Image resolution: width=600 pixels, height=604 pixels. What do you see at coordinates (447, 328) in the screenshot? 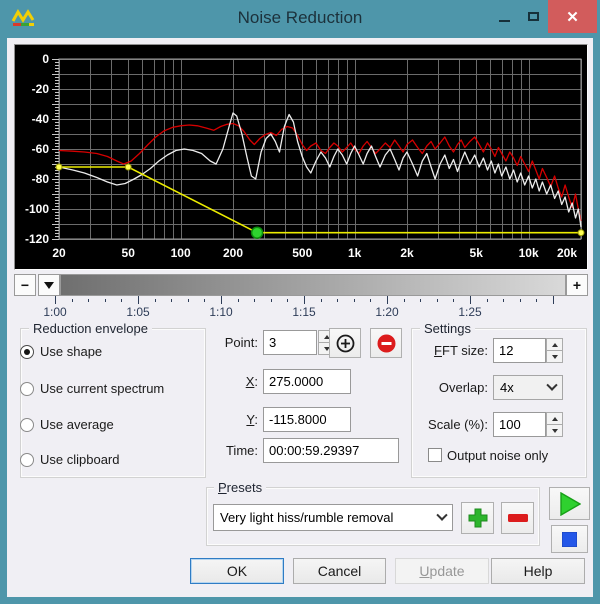
I see `settings-group-label: Settings` at bounding box center [447, 328].